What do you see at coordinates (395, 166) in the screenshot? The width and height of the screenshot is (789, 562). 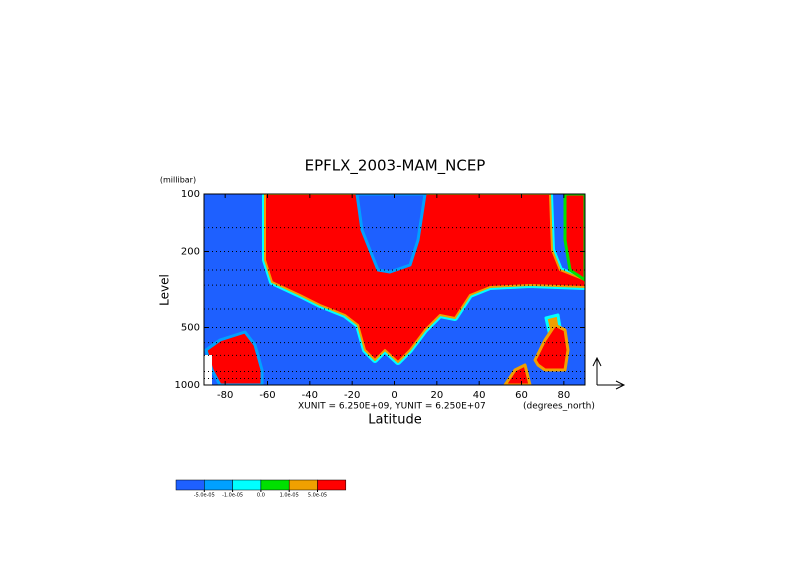 I see `chart-title: EPFLX_2003-MAM_NCEP` at bounding box center [395, 166].